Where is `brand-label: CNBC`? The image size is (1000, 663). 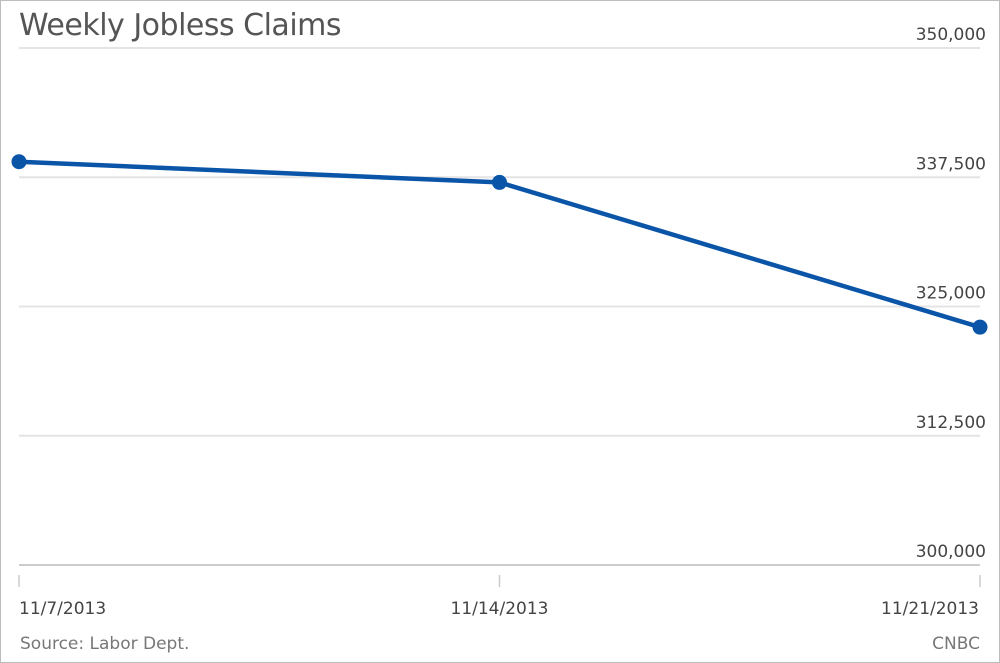 brand-label: CNBC is located at coordinates (956, 644).